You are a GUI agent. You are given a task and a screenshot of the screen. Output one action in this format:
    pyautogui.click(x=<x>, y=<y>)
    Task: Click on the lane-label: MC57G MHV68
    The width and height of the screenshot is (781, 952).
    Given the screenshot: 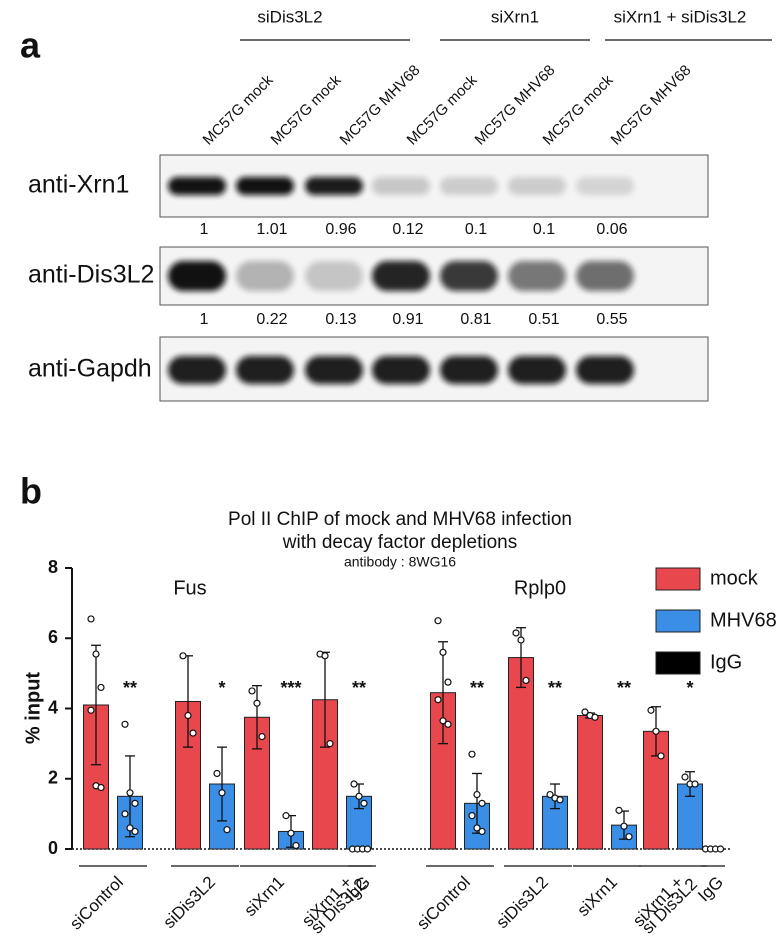 What is the action you would take?
    pyautogui.click(x=651, y=105)
    